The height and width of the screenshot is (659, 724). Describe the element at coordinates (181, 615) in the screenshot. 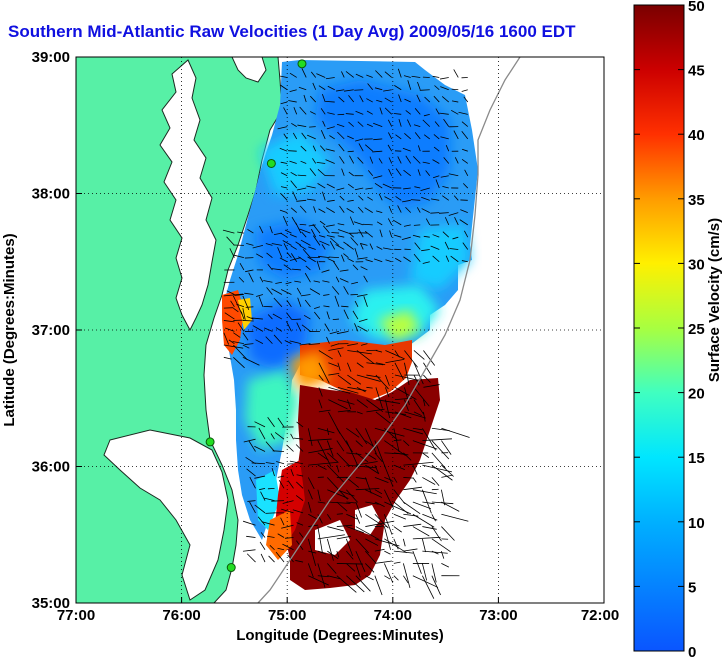

I see `x-tick-label: 76:00` at that location.